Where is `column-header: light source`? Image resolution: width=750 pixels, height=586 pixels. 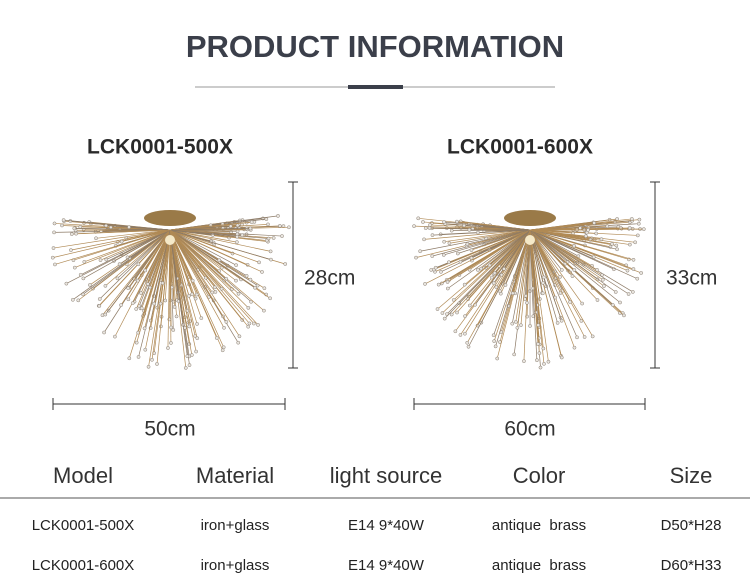
column-header: light source is located at coordinates (386, 475).